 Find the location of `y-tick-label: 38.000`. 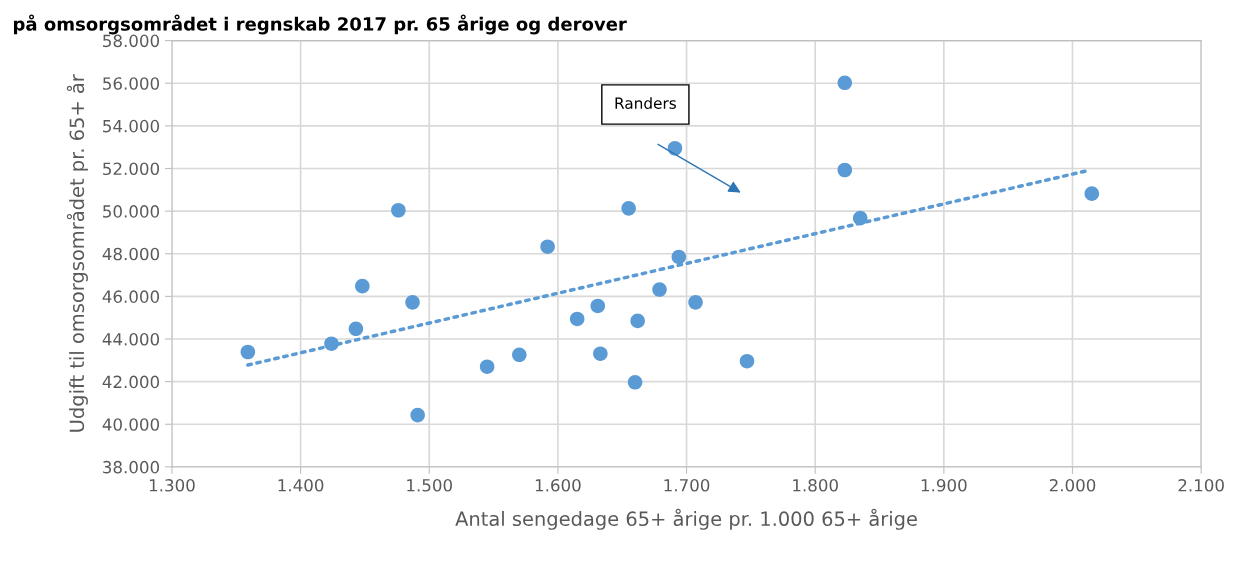

y-tick-label: 38.000 is located at coordinates (131, 467).